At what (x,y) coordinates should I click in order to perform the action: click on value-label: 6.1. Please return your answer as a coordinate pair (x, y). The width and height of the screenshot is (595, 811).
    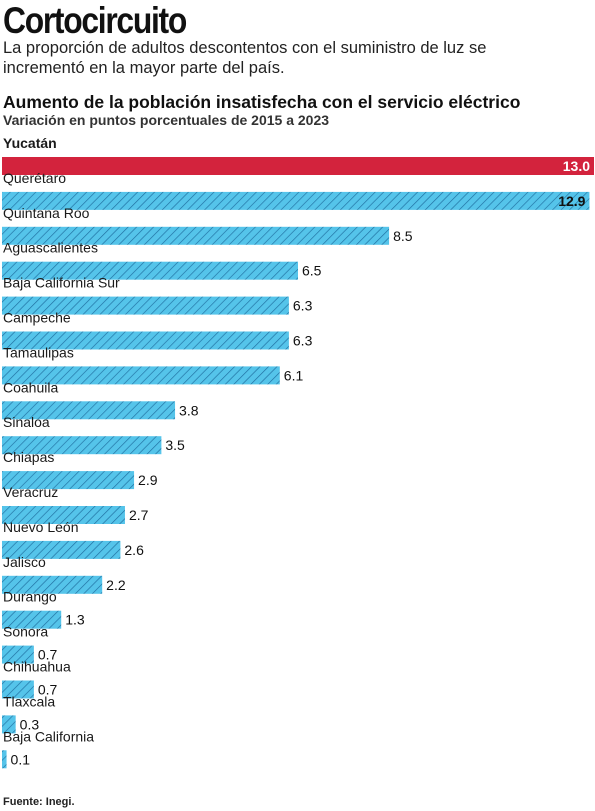
    Looking at the image, I should click on (294, 375).